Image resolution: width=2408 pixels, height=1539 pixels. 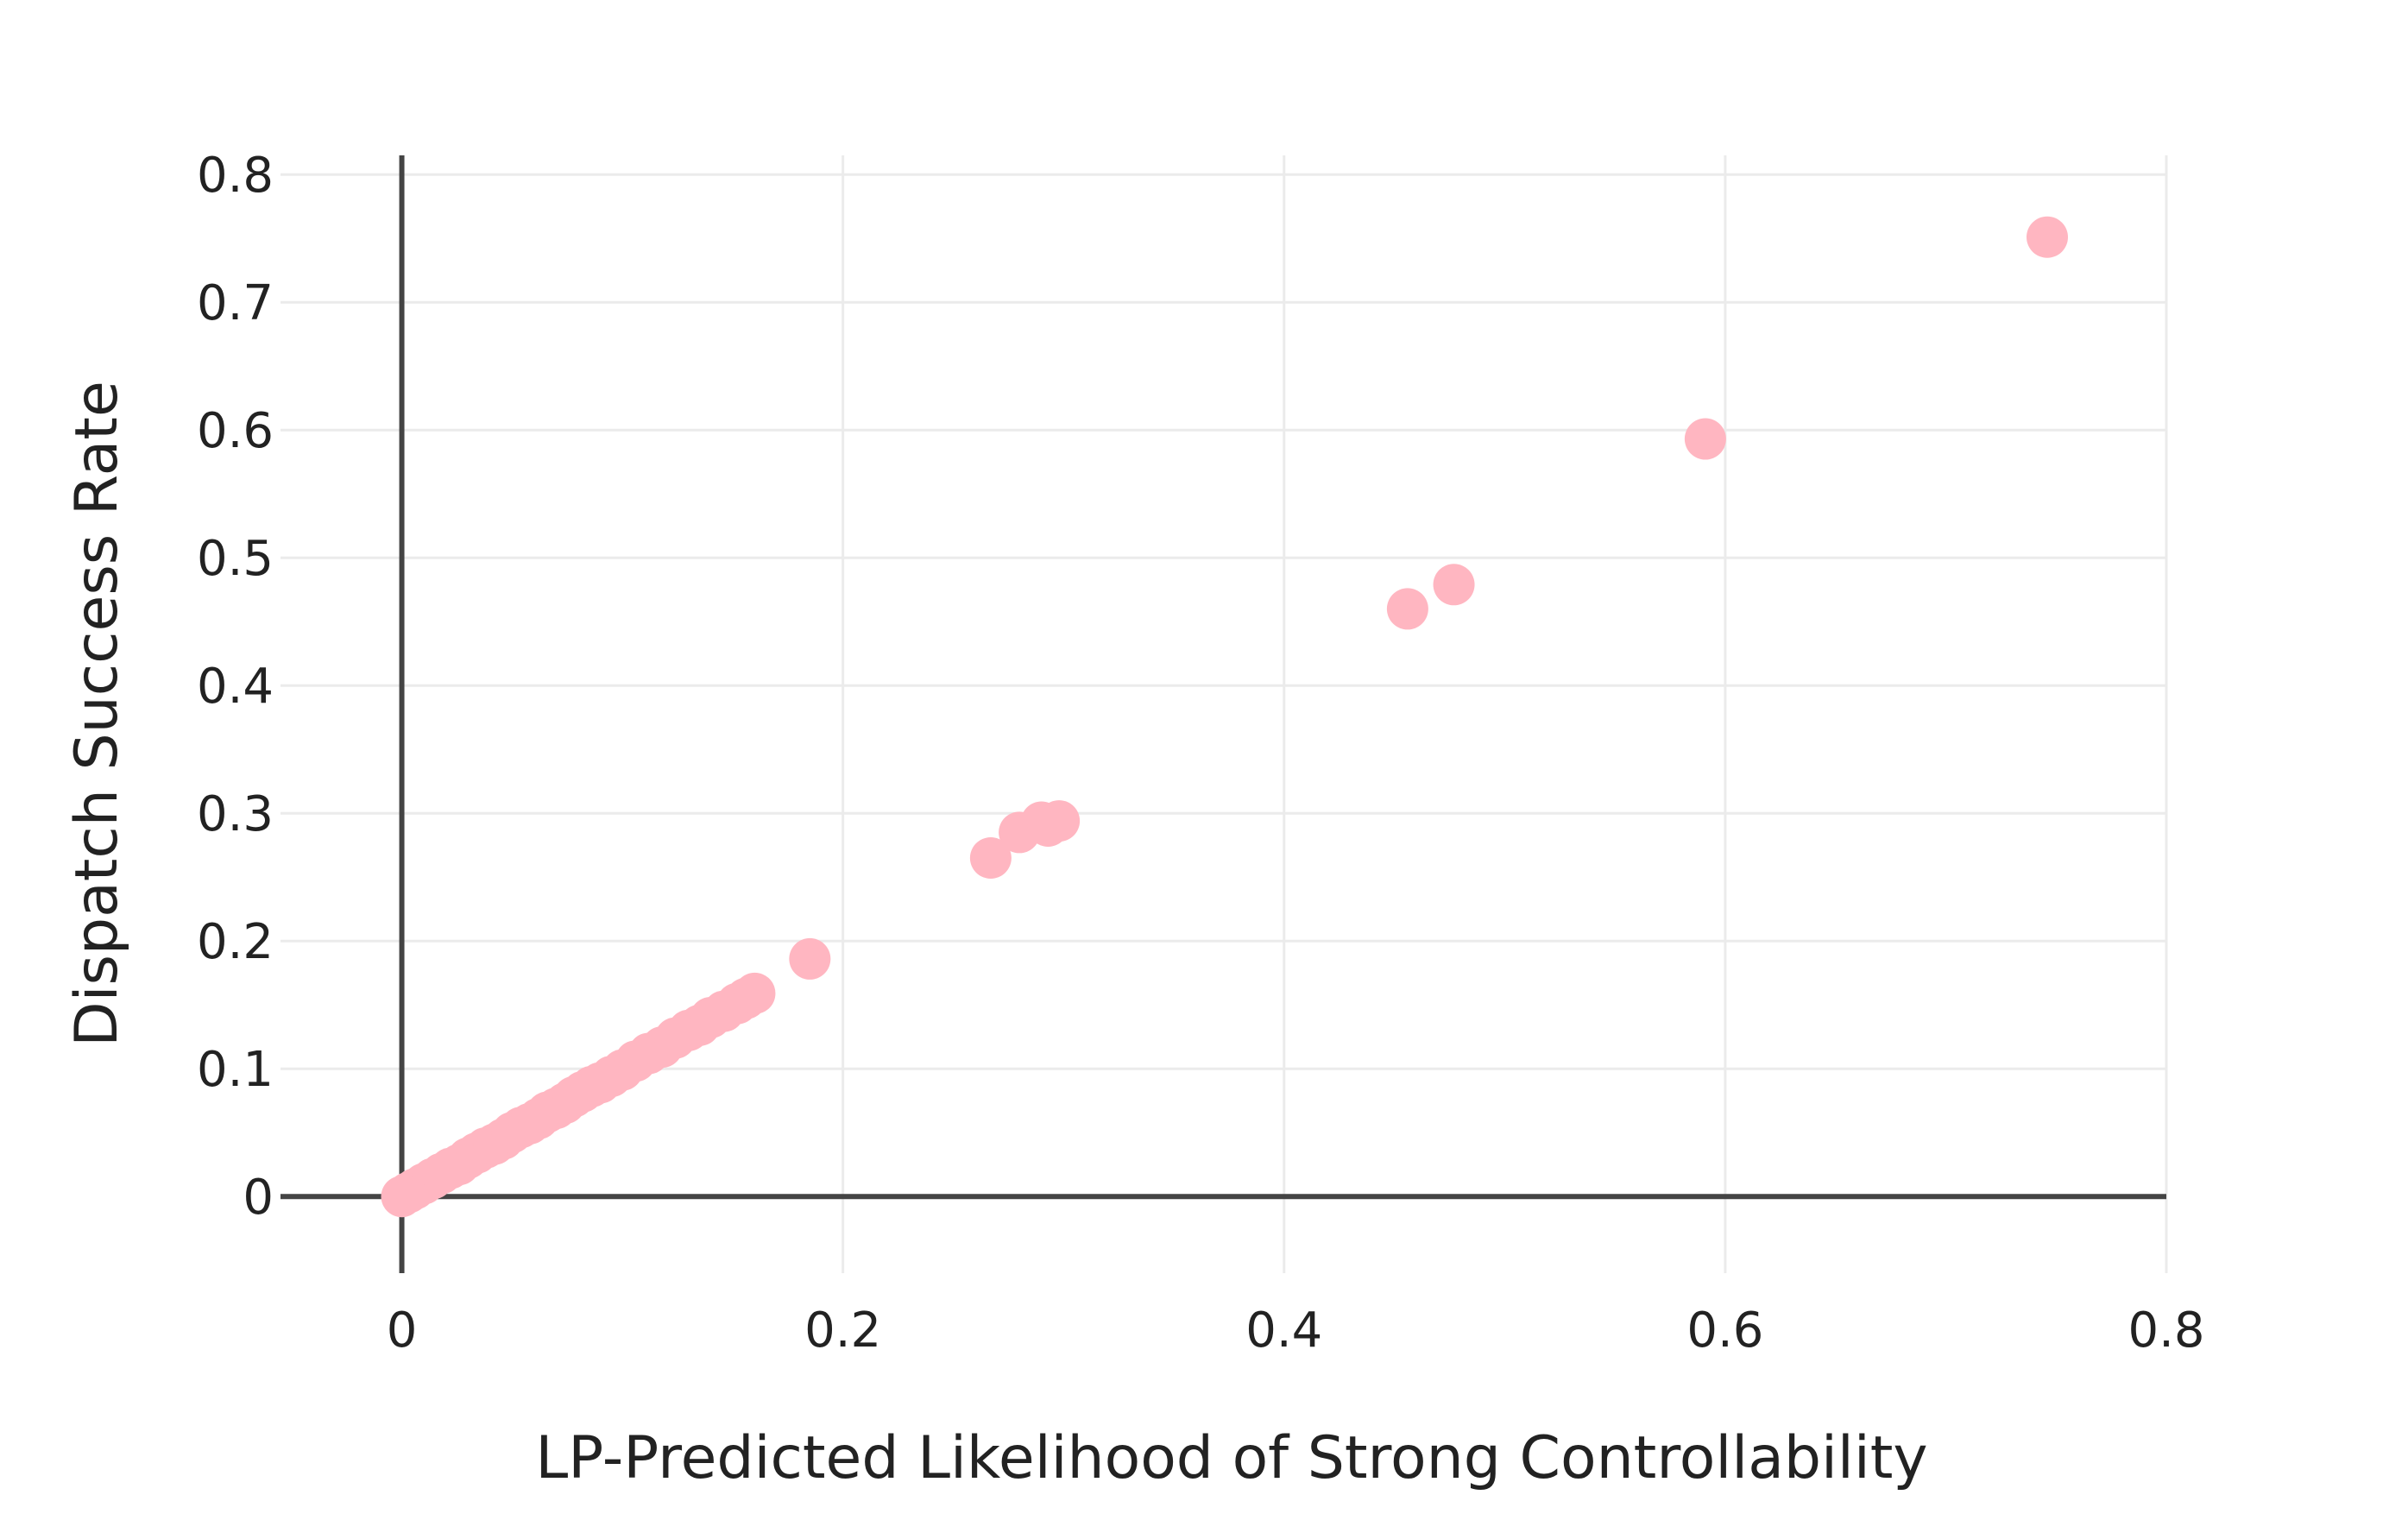 What do you see at coordinates (402, 1330) in the screenshot?
I see `x-tick-label: 0` at bounding box center [402, 1330].